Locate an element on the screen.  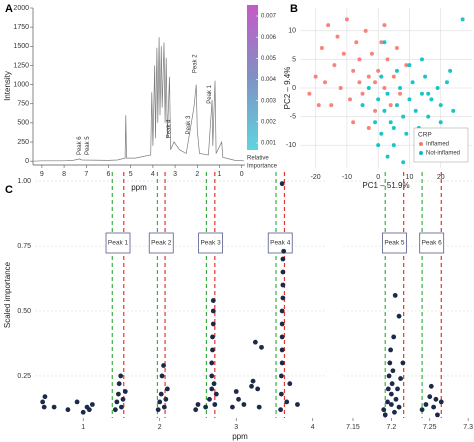
y-tick-label: 5 is located at coordinates (294, 59).